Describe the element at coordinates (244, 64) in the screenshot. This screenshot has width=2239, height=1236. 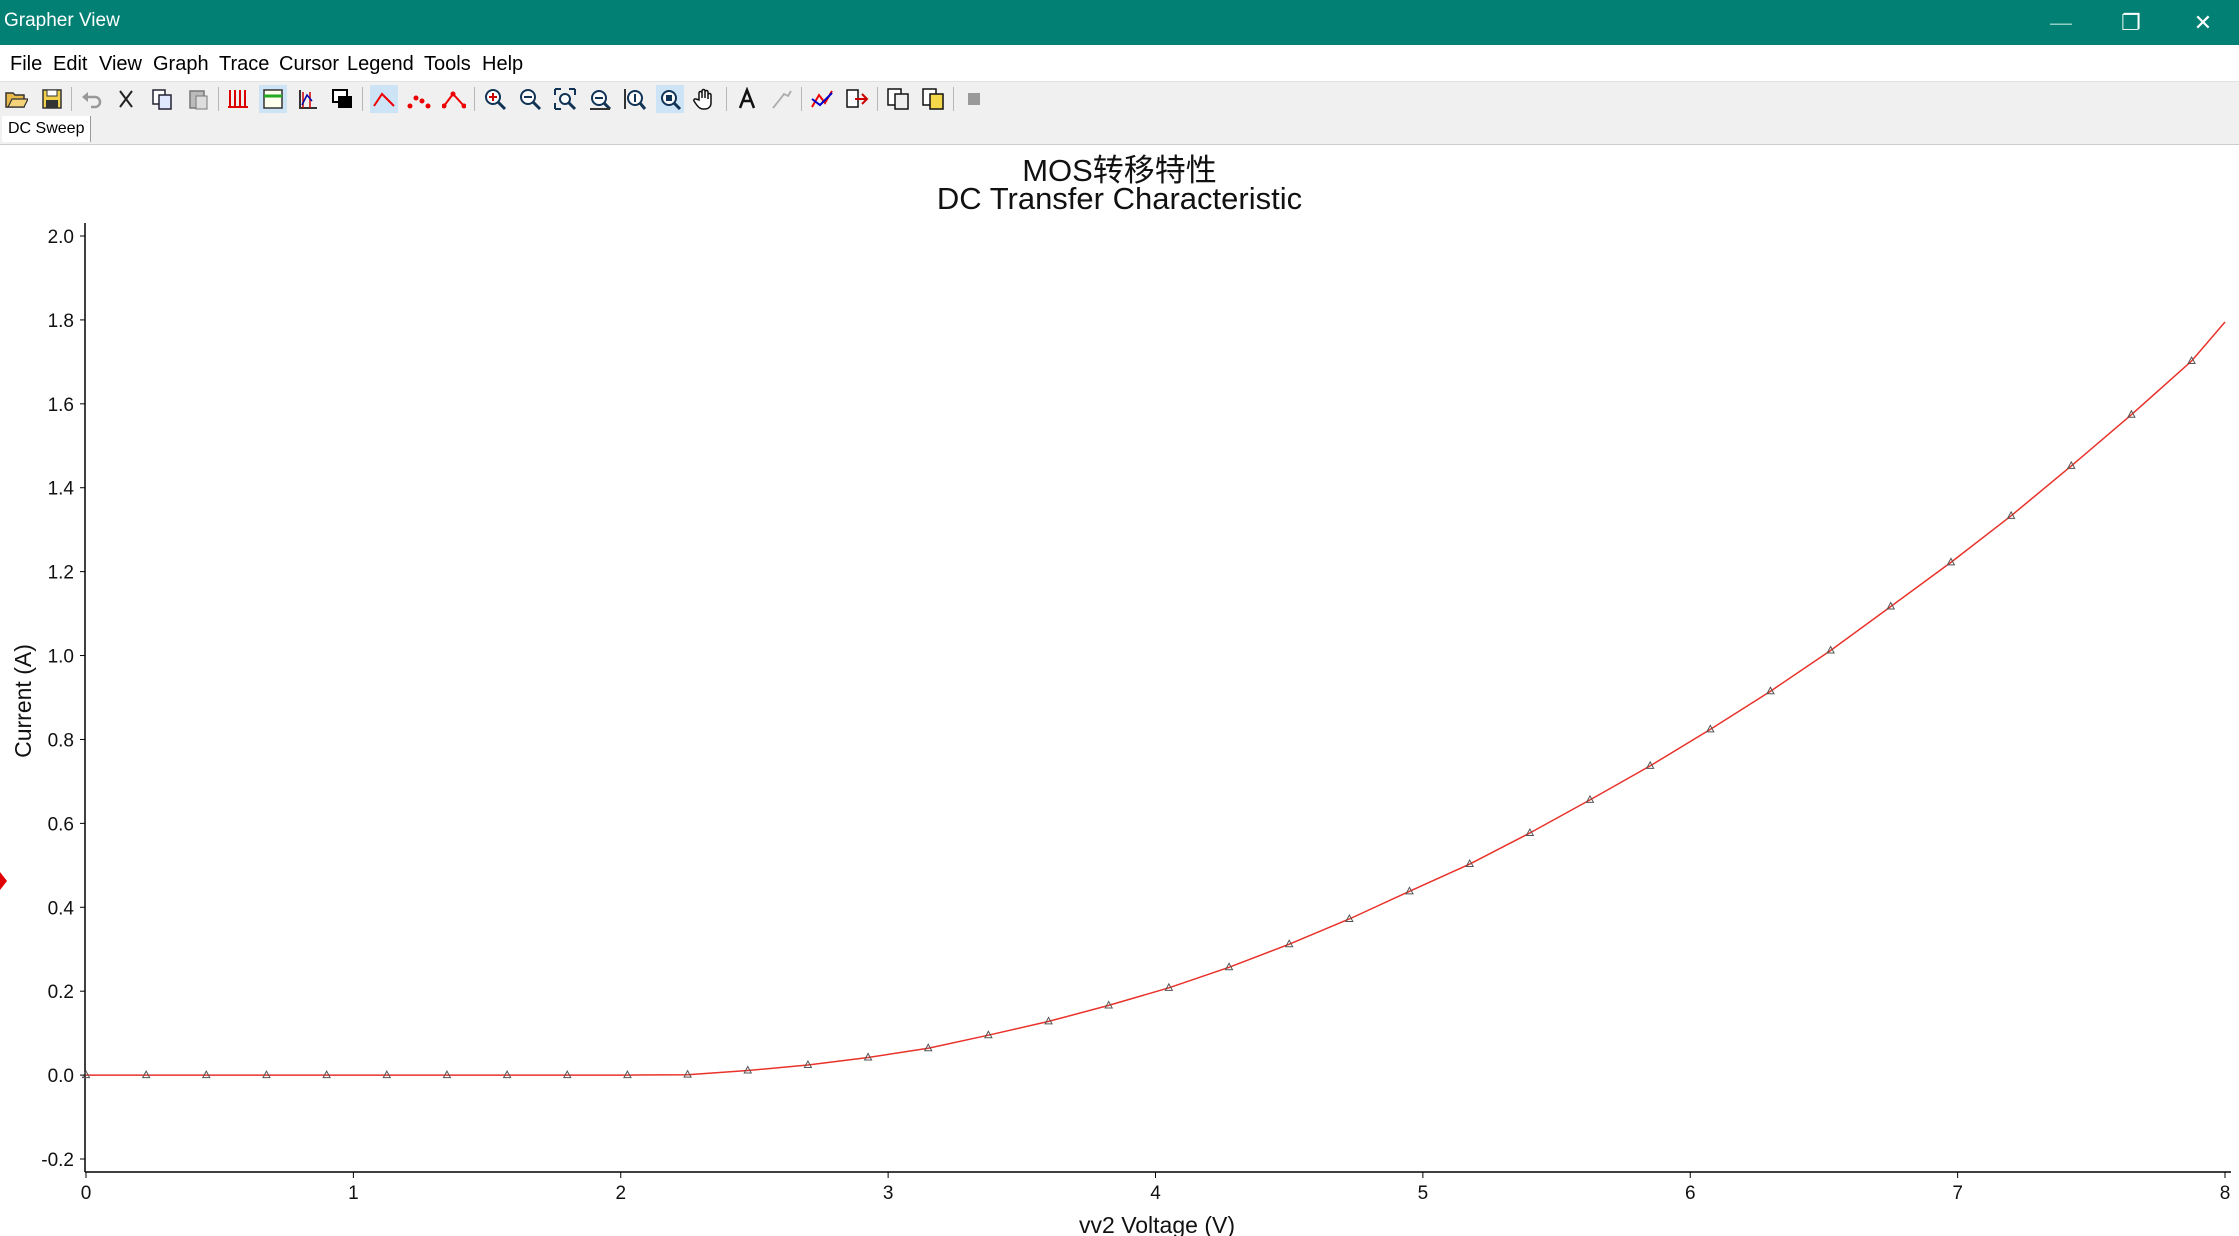
I see `menu-trace: Trace` at that location.